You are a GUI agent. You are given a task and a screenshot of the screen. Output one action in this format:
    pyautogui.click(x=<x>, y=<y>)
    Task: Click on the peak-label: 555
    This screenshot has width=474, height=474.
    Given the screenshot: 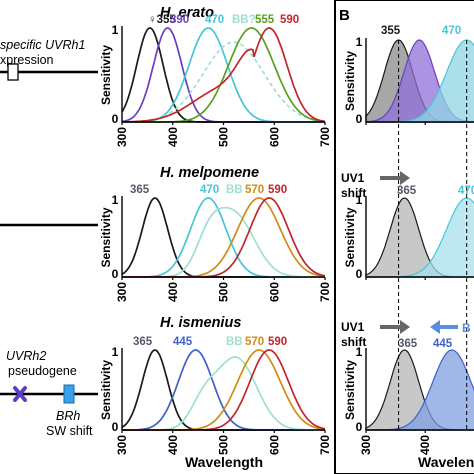 What is the action you would take?
    pyautogui.click(x=265, y=20)
    